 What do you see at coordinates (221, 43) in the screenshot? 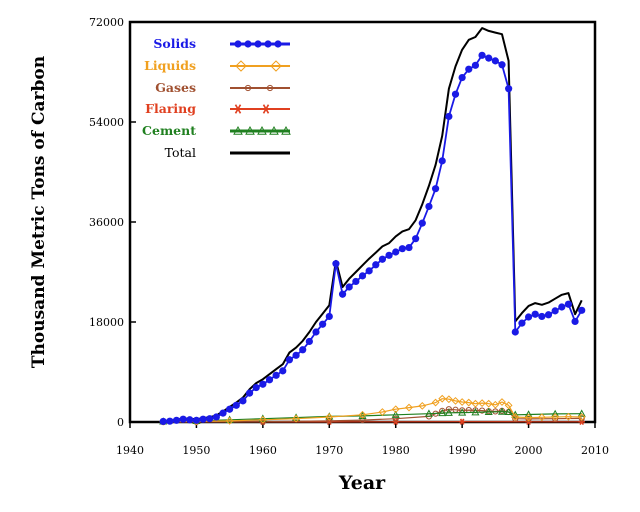
I see `legend-entry-solids: Solids` at bounding box center [221, 43].